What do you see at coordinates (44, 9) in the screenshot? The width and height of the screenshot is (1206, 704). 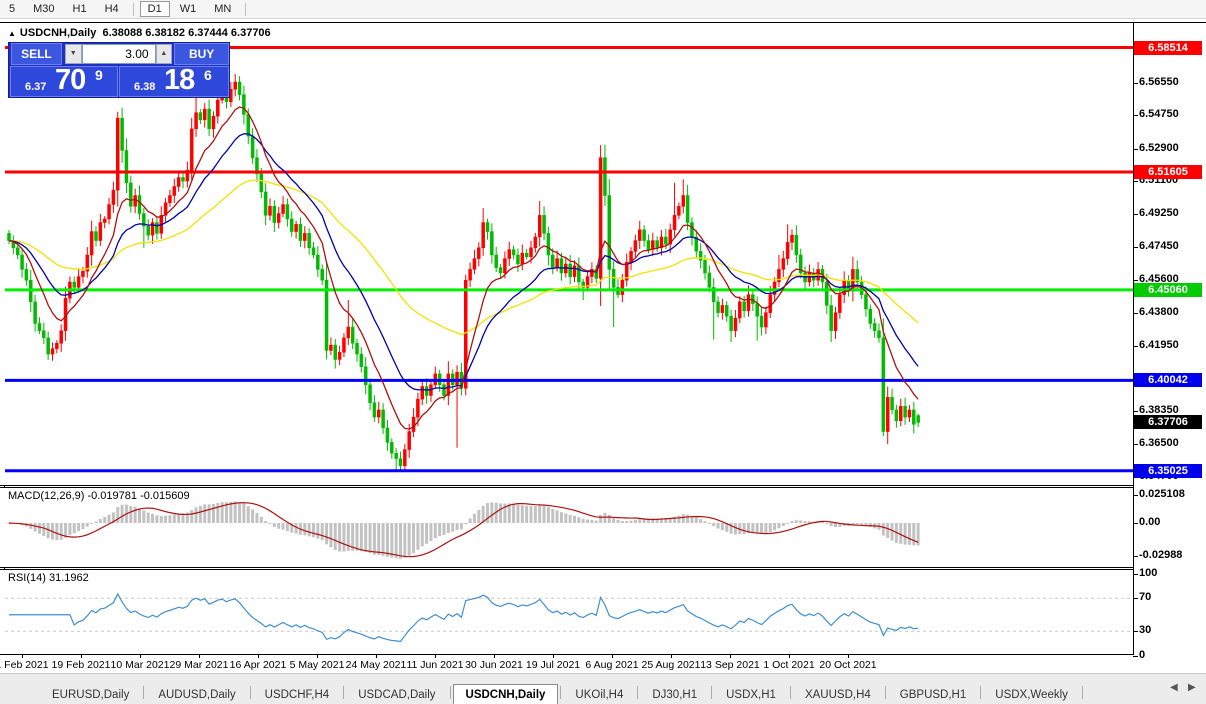 I see `timeframe-button-M30: M30` at bounding box center [44, 9].